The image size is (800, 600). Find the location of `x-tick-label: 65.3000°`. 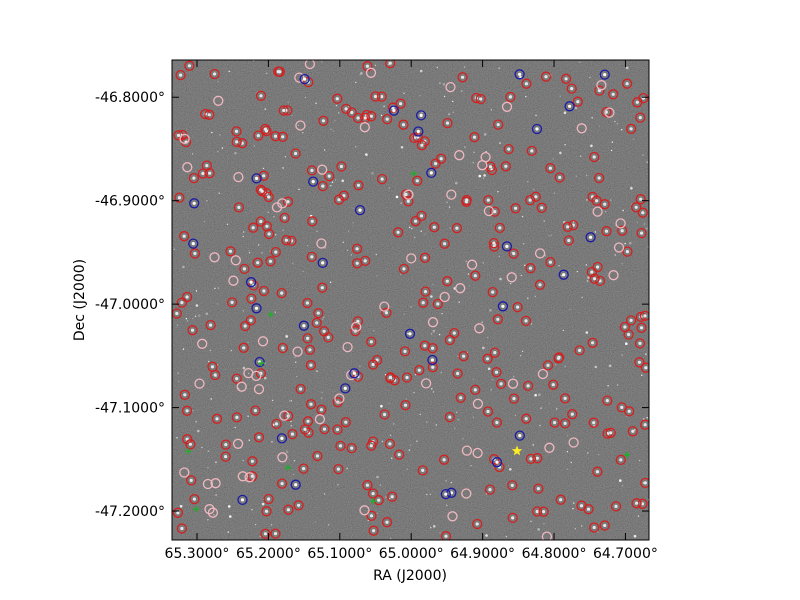

x-tick-label: 65.3000° is located at coordinates (197, 554).